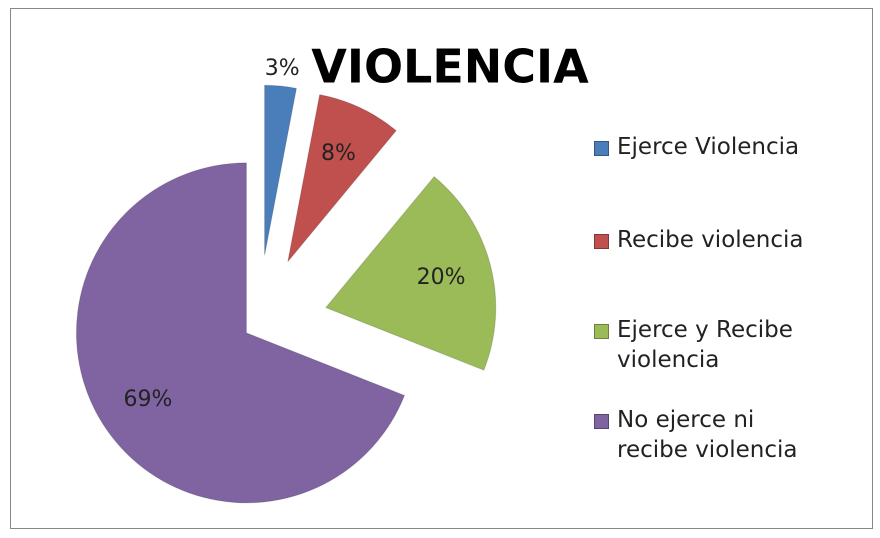 The height and width of the screenshot is (538, 880). I want to click on data-label: 69%, so click(148, 399).